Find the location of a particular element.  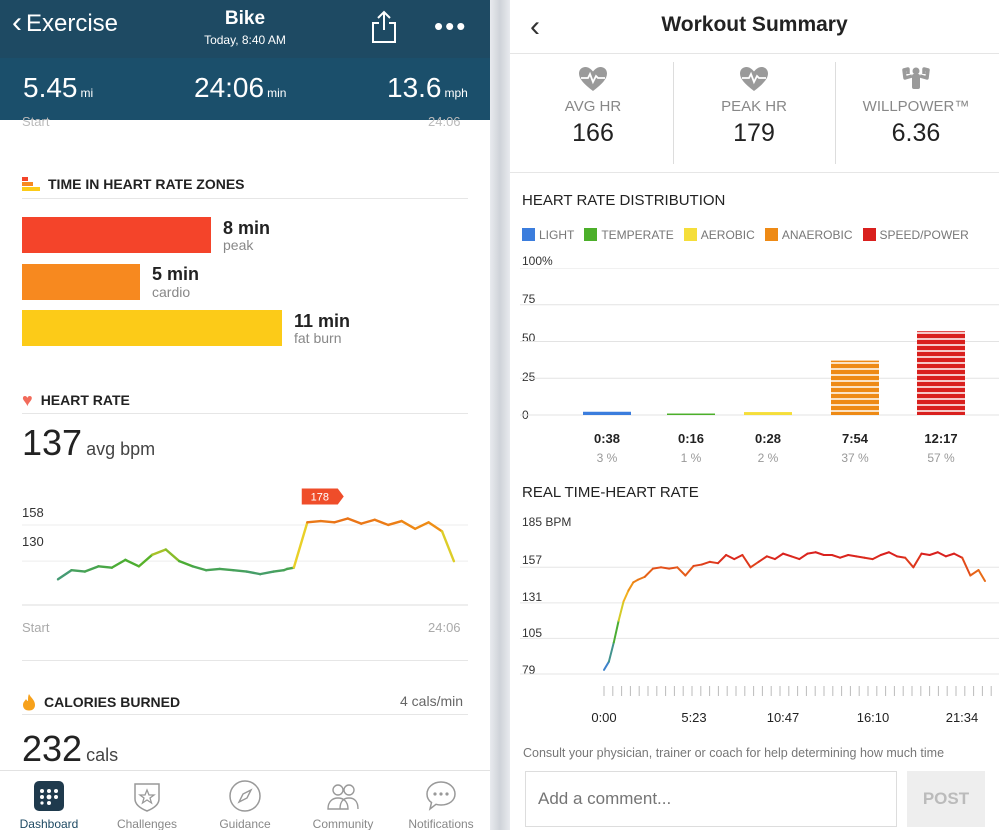

dashboard-icon is located at coordinates (49, 796).